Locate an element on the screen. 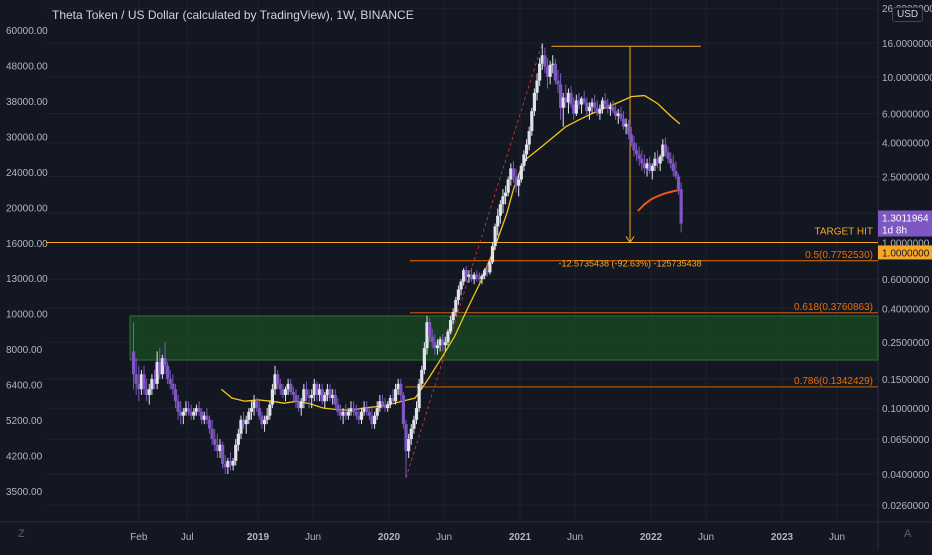 The height and width of the screenshot is (555, 932). measure-label: -12.5735438 (-92.63%) -125735438 is located at coordinates (629, 263).